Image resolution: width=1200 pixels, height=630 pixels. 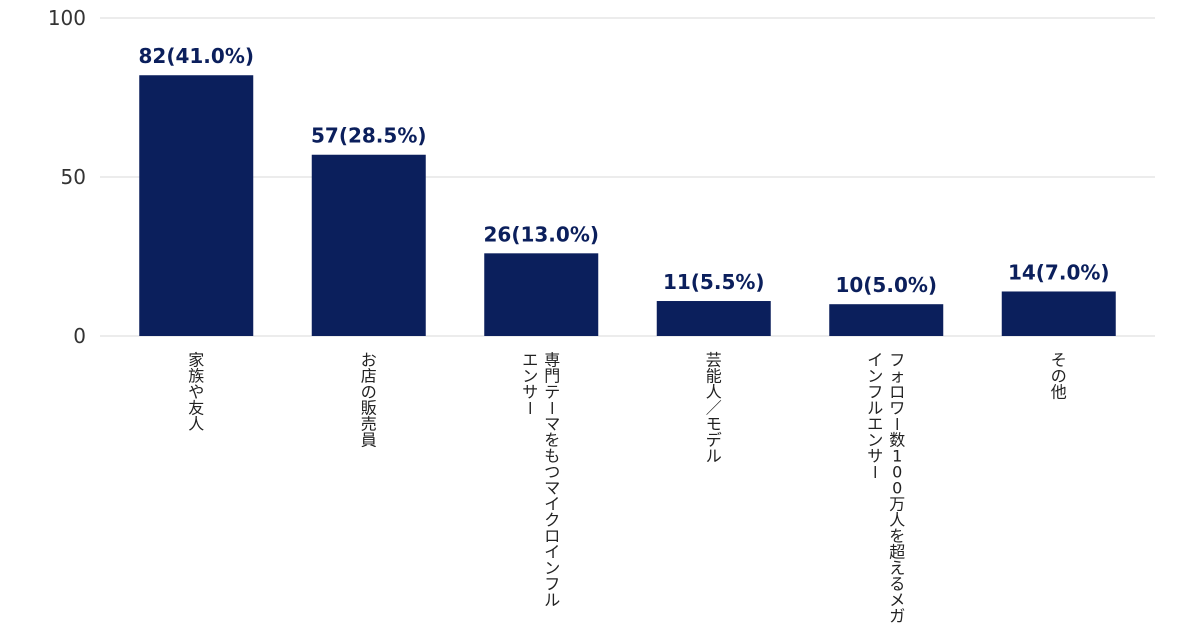 I want to click on data-label: 82(41.0%), so click(x=197, y=56).